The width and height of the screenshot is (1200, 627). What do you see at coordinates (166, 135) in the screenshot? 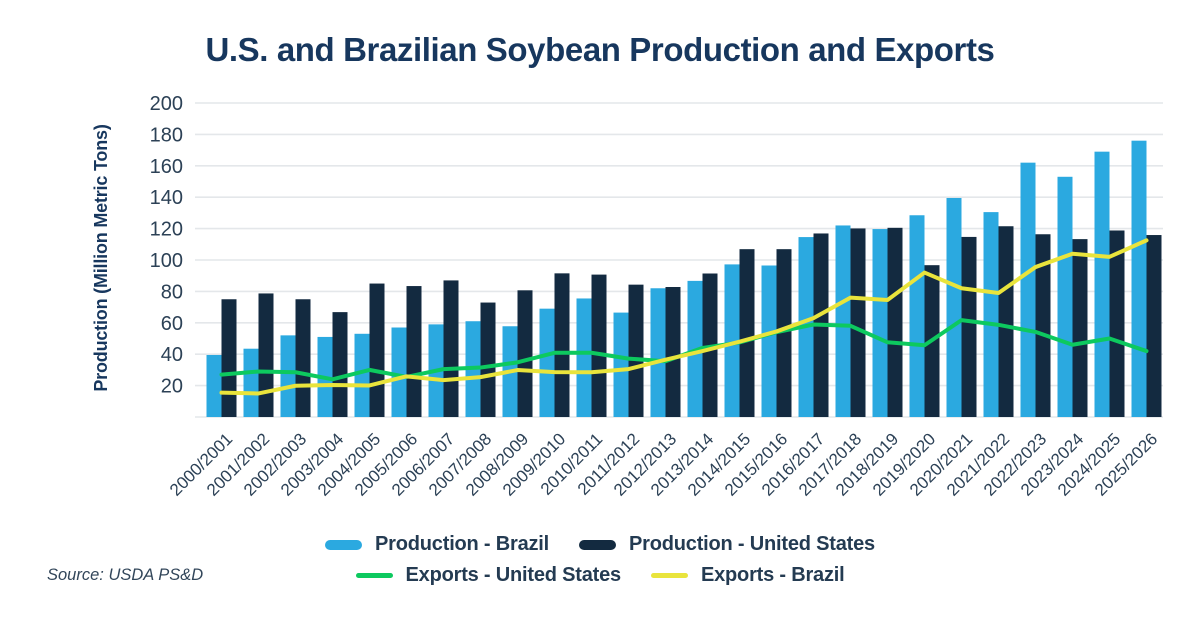
I see `y-tick-label: 180` at bounding box center [166, 135].